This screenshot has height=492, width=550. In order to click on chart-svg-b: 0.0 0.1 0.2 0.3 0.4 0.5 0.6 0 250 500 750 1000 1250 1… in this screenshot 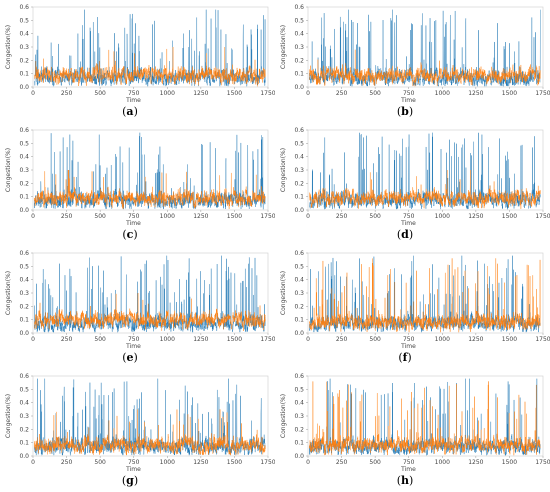, I will do `click(415, 61)`.